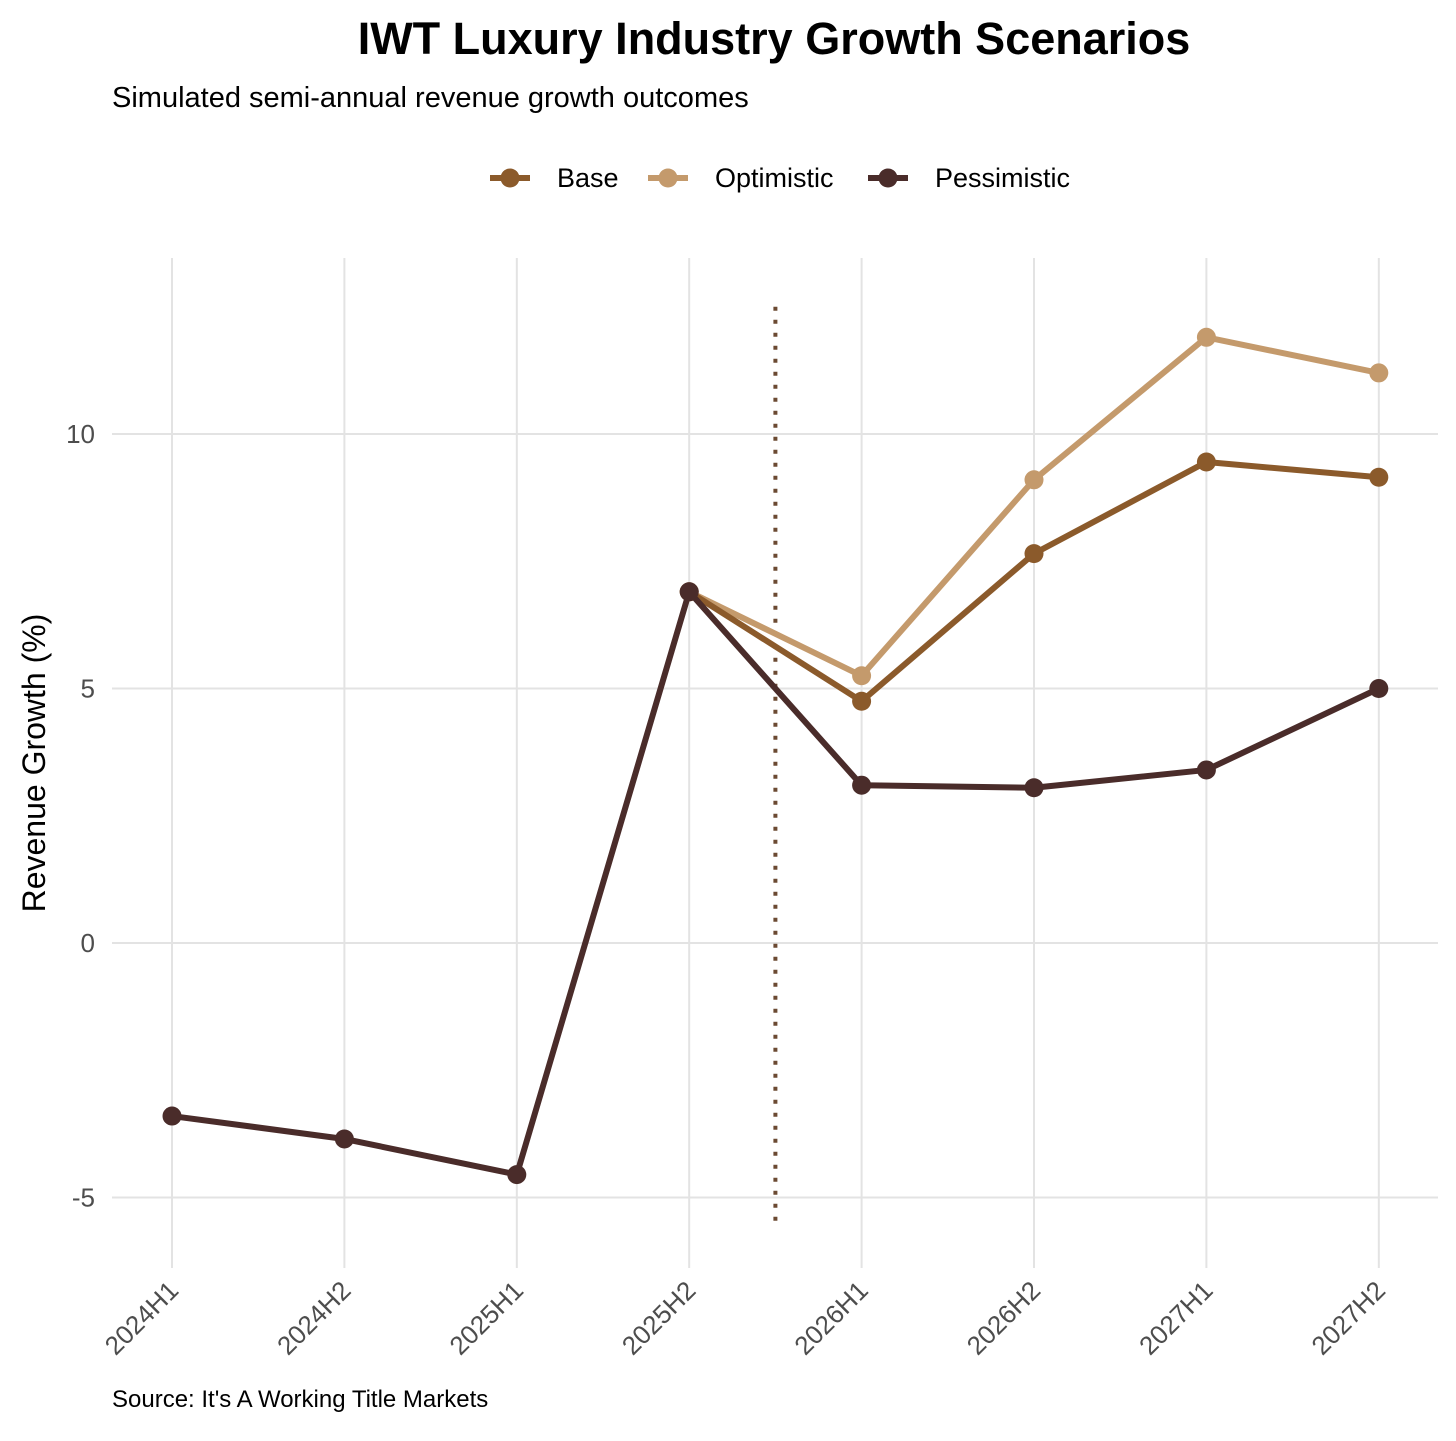 The width and height of the screenshot is (1456, 1441). What do you see at coordinates (510, 178) in the screenshot?
I see `legend-swatch-point-base` at bounding box center [510, 178].